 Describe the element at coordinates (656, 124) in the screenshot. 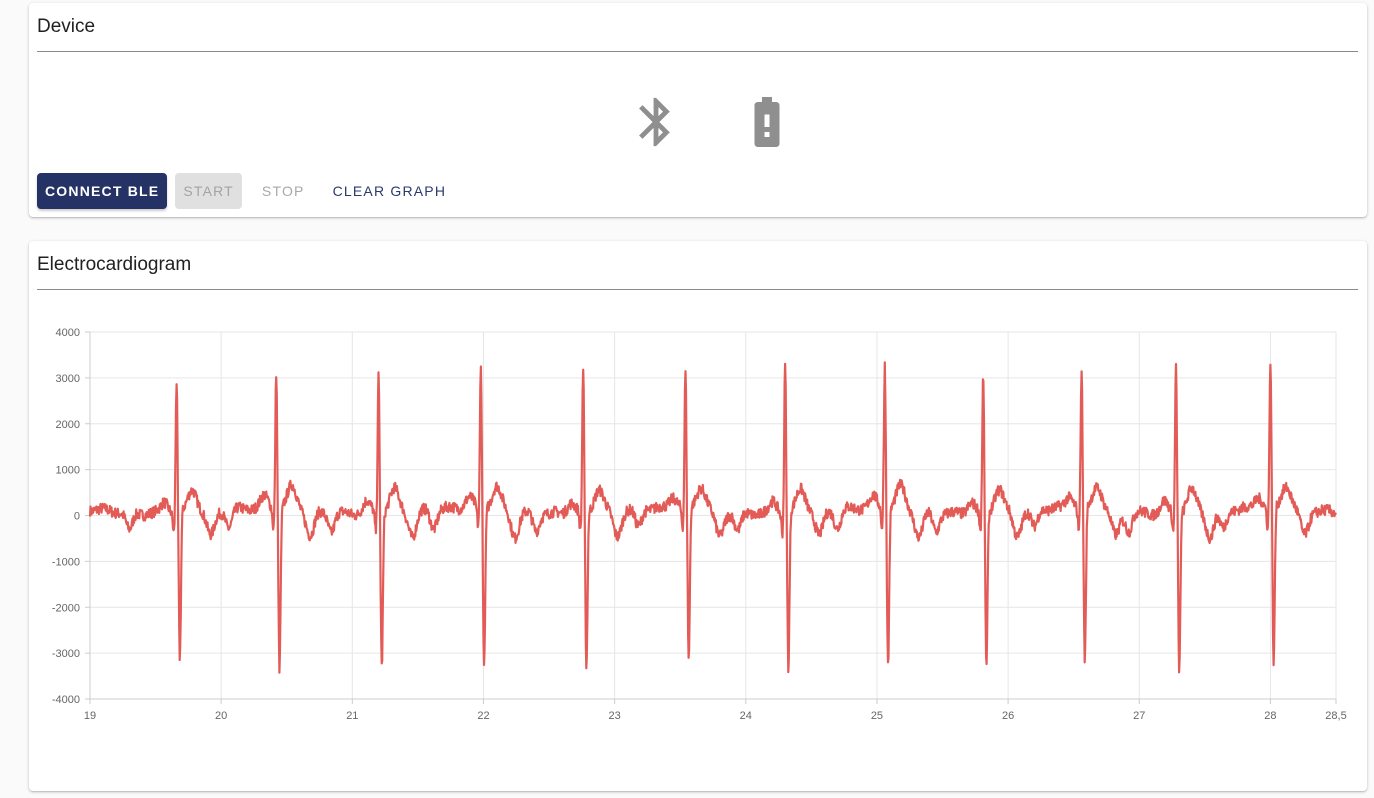

I see `bluetooth-icon` at that location.